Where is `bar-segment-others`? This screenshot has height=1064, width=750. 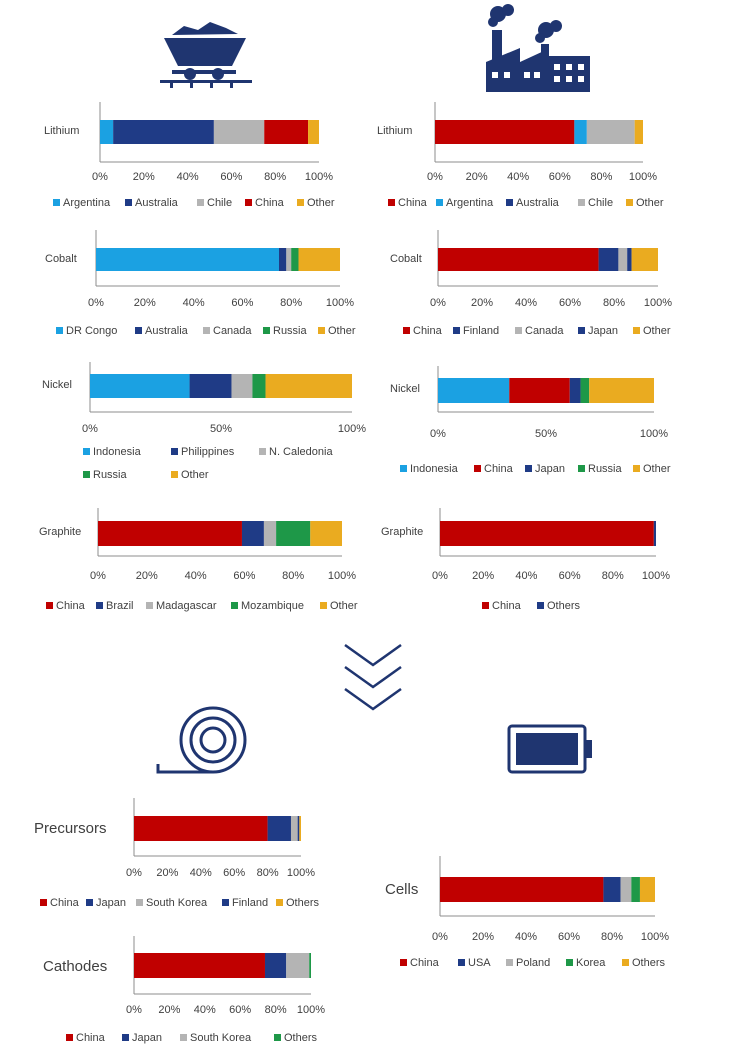 bar-segment-others is located at coordinates (300, 828).